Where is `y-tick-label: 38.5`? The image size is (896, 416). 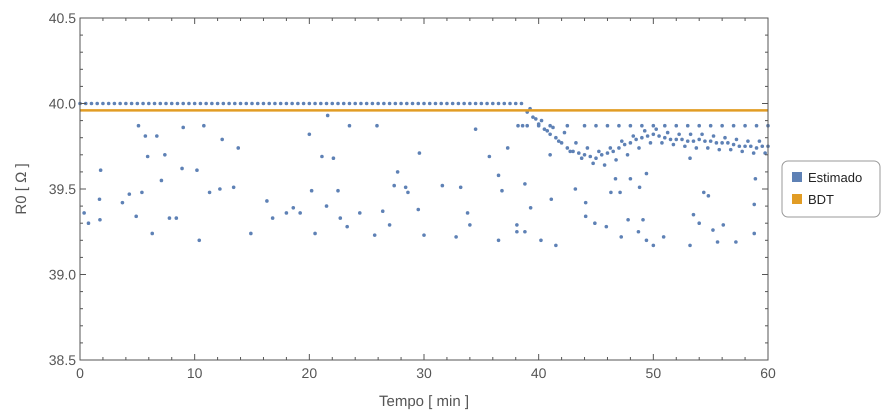 y-tick-label: 38.5 is located at coordinates (62, 360).